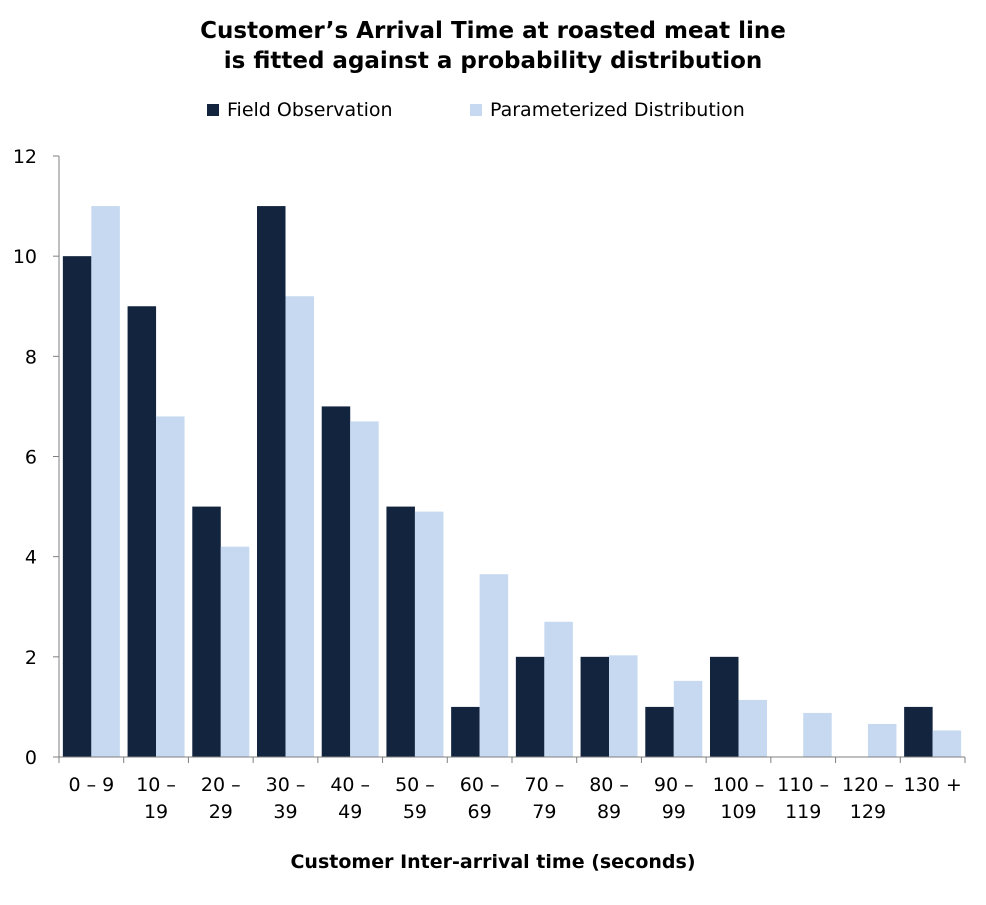 This screenshot has width=986, height=905. I want to click on x-tick-label-6-line-2: 69, so click(480, 812).